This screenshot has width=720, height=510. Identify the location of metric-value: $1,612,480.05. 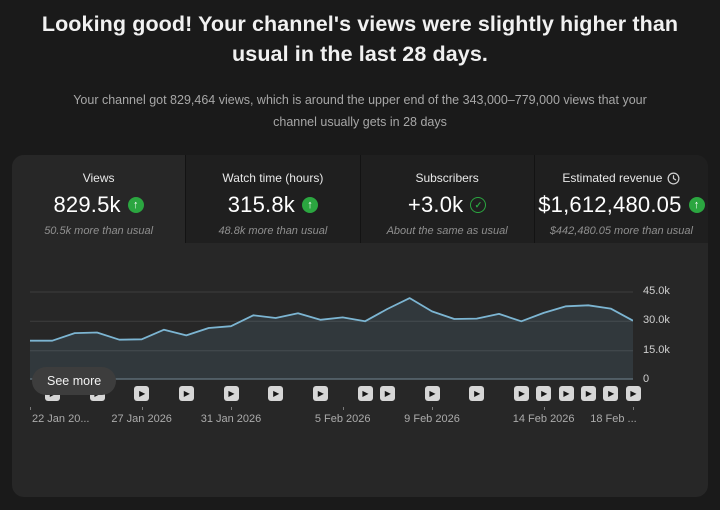
(610, 204).